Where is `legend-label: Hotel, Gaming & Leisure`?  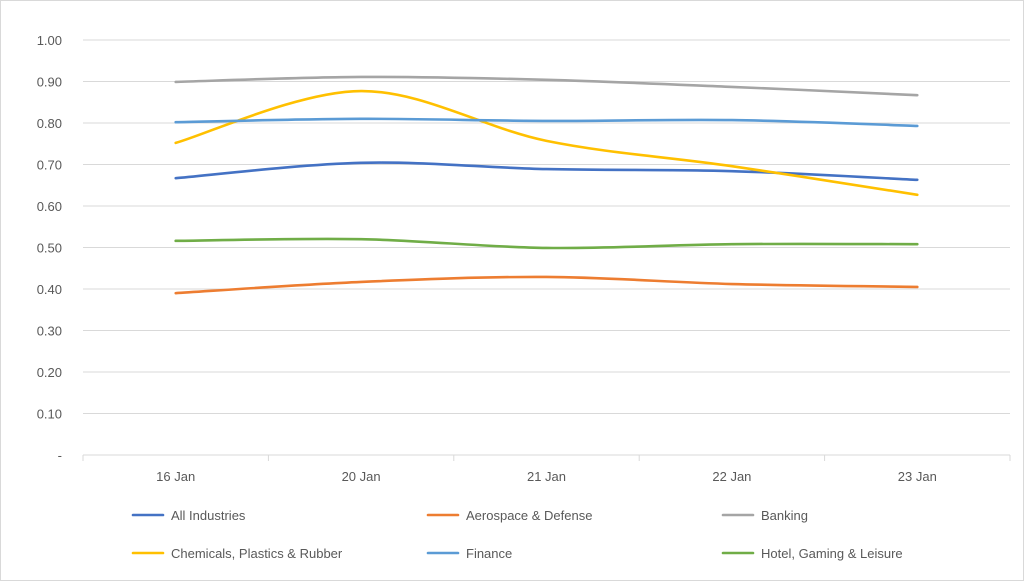 legend-label: Hotel, Gaming & Leisure is located at coordinates (832, 553).